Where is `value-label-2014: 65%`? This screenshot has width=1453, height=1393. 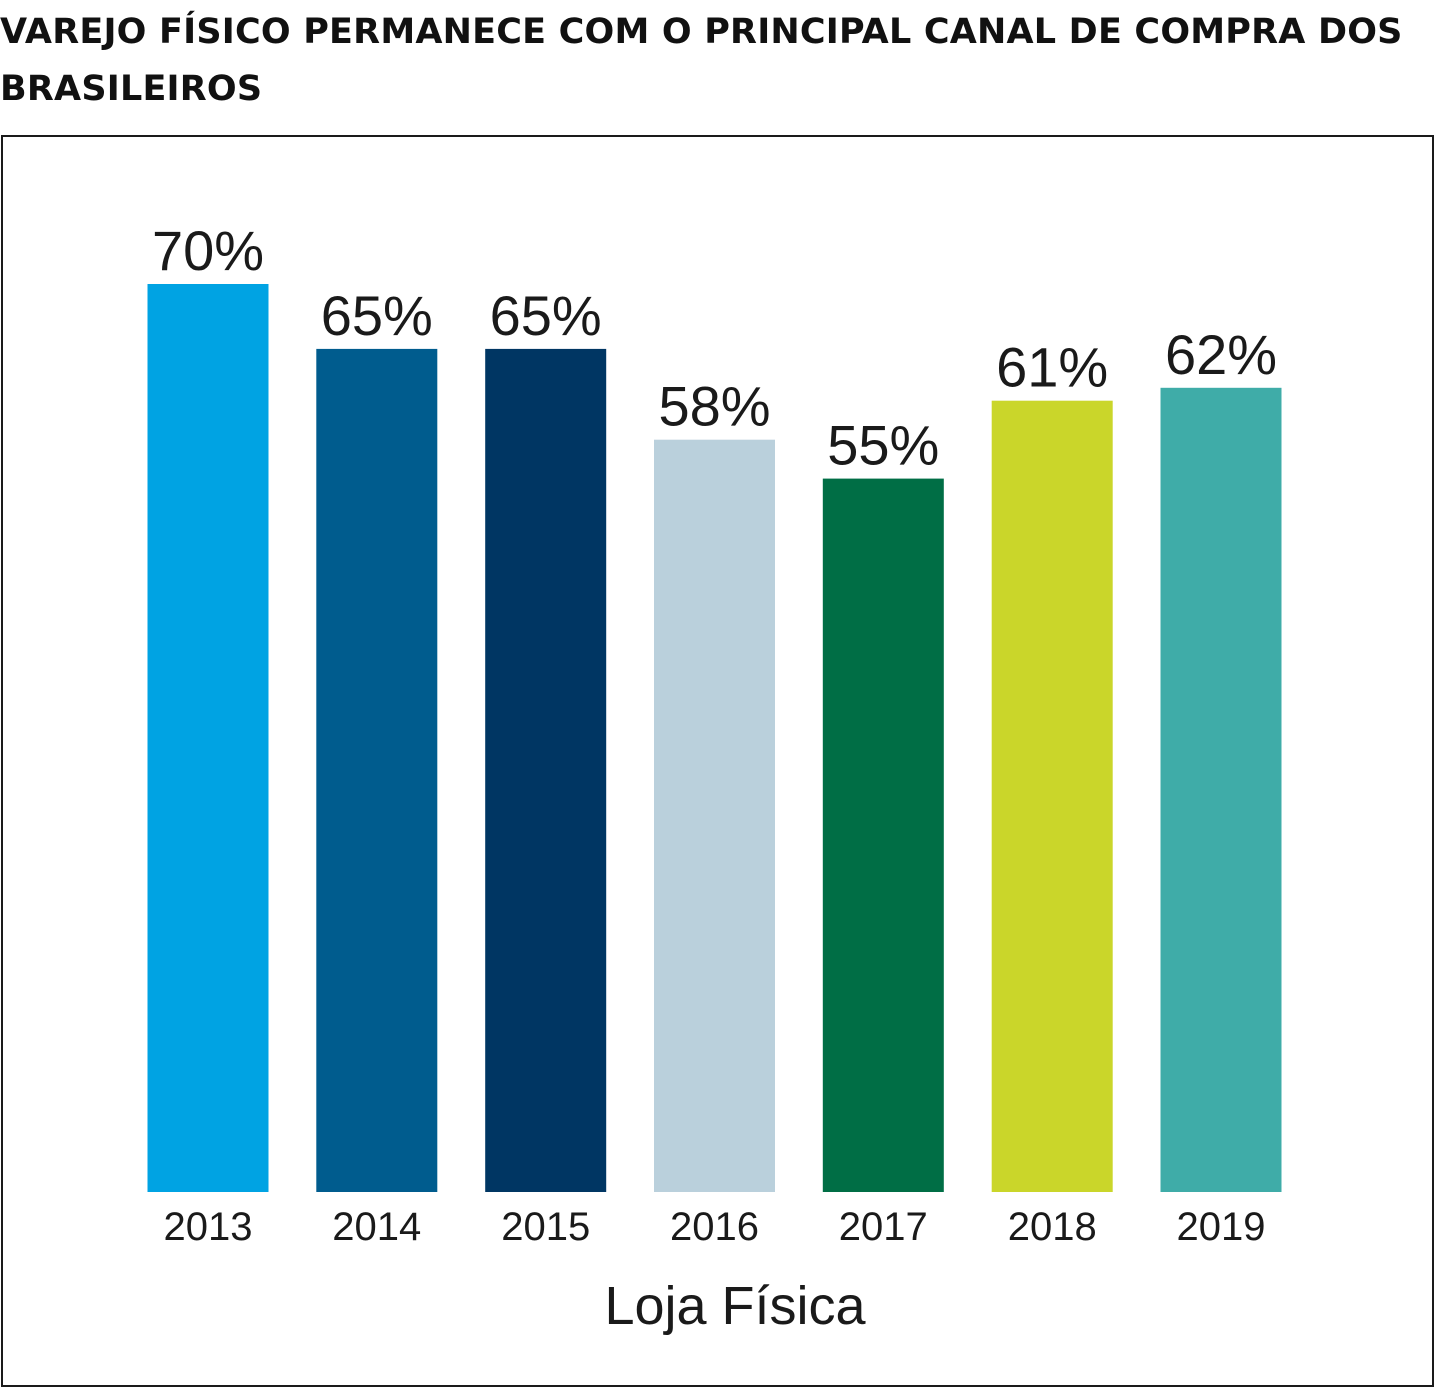 value-label-2014: 65% is located at coordinates (377, 315).